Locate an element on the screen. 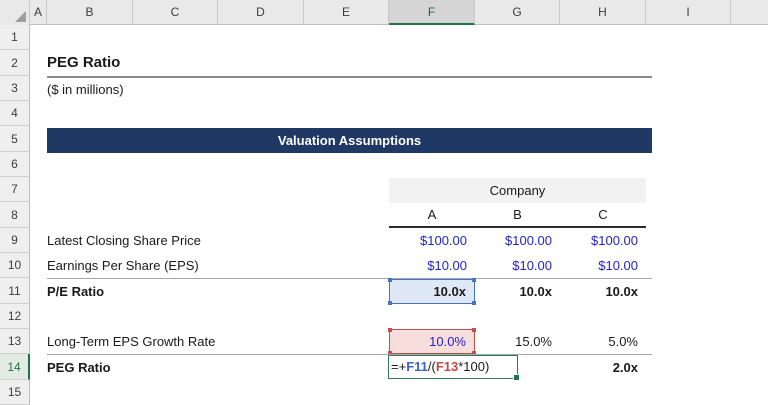 This screenshot has height=405, width=768. column-header-g: G is located at coordinates (517, 12).